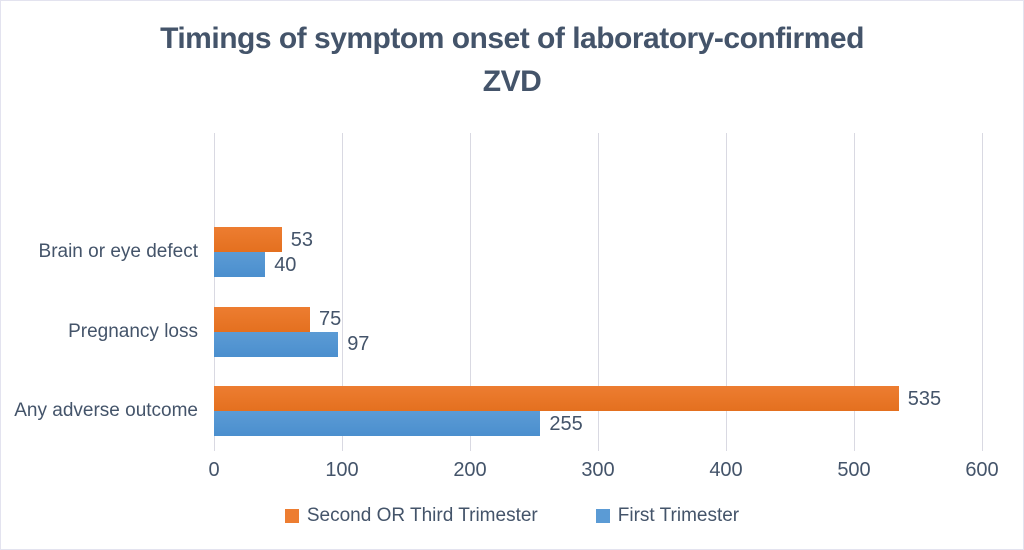 Image resolution: width=1024 pixels, height=550 pixels. I want to click on bar-value-label: 97, so click(358, 344).